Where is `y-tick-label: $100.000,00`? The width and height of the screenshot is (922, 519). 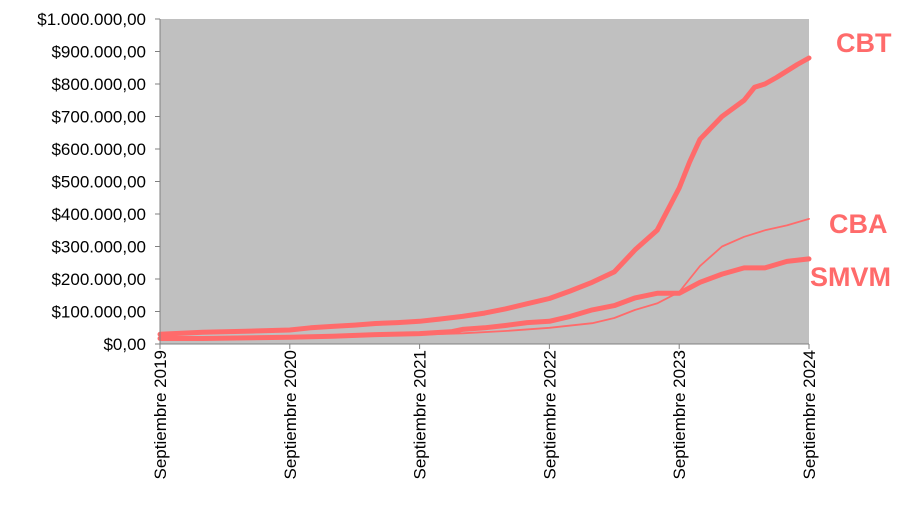 y-tick-label: $100.000,00 is located at coordinates (98, 312).